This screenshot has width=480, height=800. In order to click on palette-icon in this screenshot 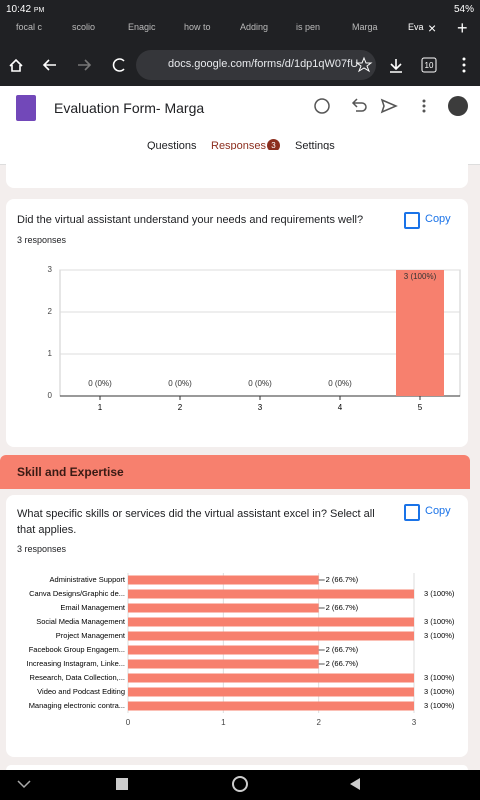, I will do `click(322, 106)`.